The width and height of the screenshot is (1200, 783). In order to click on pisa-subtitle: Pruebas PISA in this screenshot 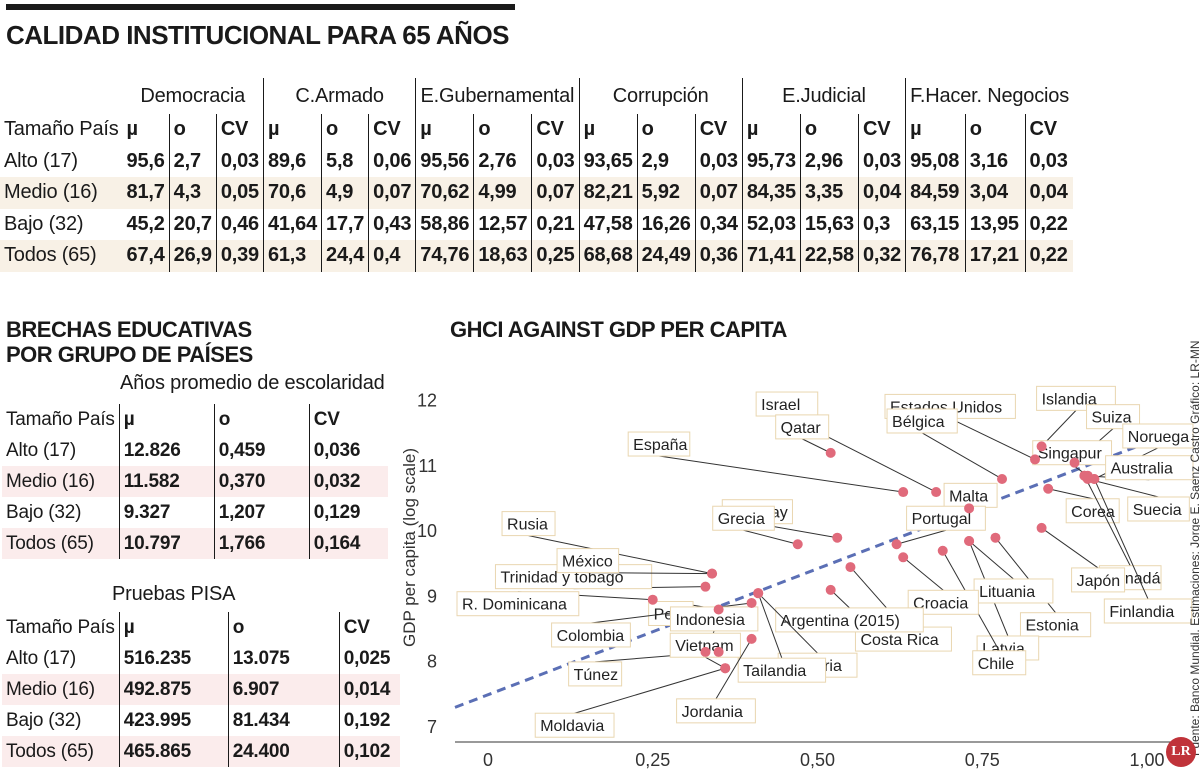, I will do `click(174, 594)`.